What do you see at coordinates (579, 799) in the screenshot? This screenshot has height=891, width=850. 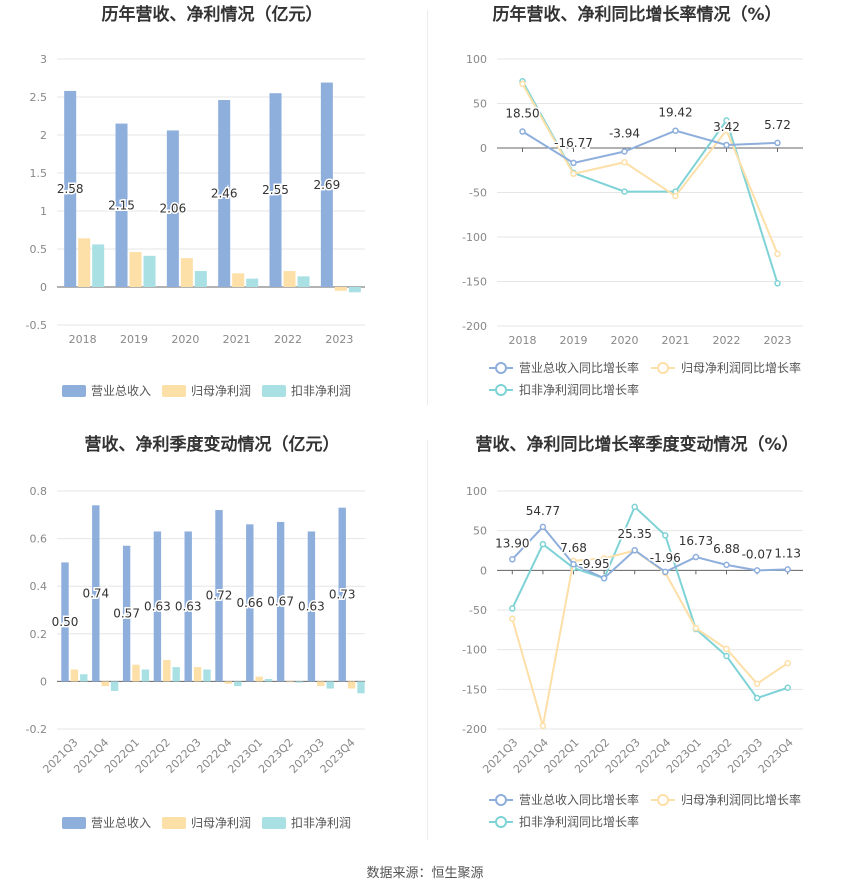 I see `legend-label: 营业总收入同比增长率` at bounding box center [579, 799].